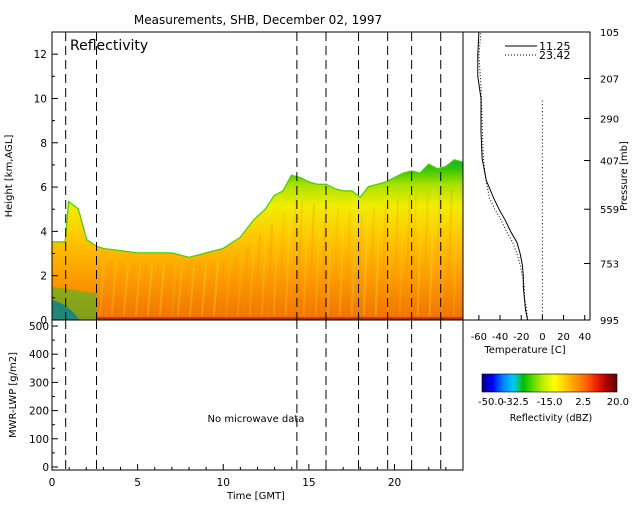  Describe the element at coordinates (137, 483) in the screenshot. I see `time-tick-label: 5` at that location.